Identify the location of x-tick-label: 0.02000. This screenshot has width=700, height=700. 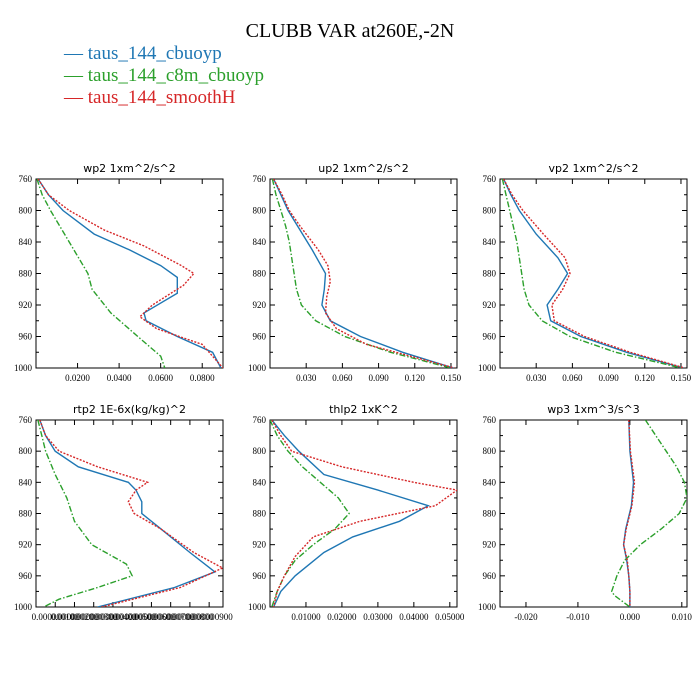
(342, 617).